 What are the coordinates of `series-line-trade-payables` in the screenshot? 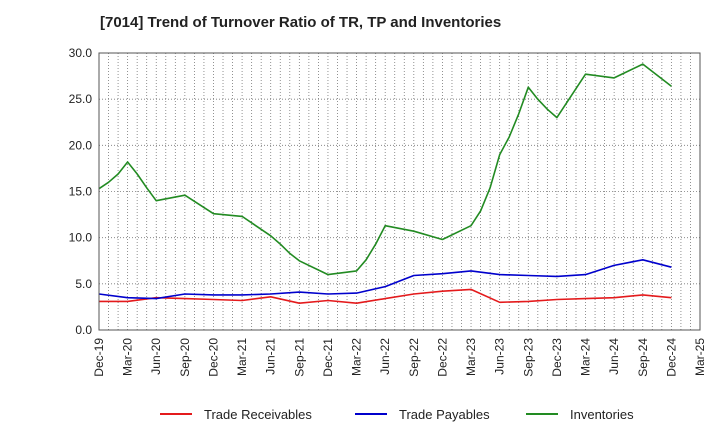 It's located at (385, 279).